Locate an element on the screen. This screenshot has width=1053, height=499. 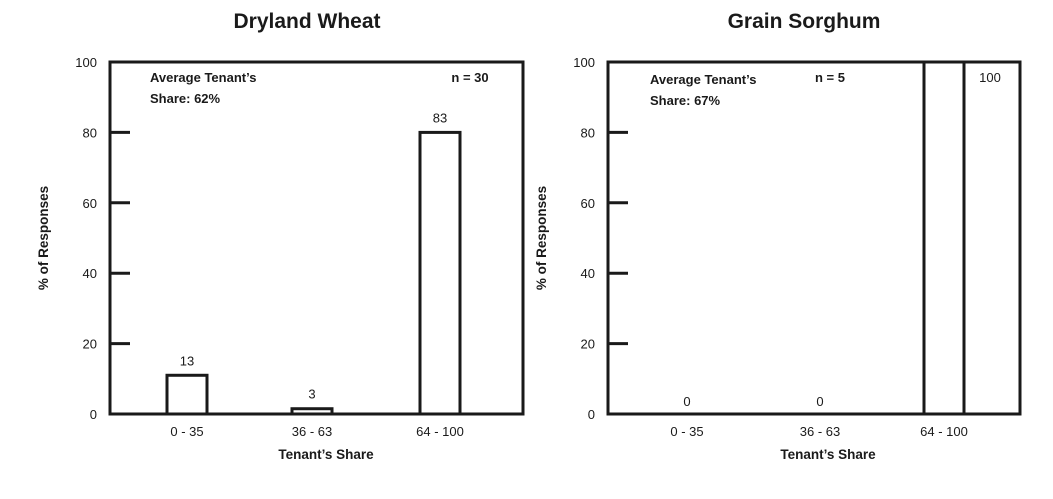
chart-title: Grain Sorghum is located at coordinates (804, 21).